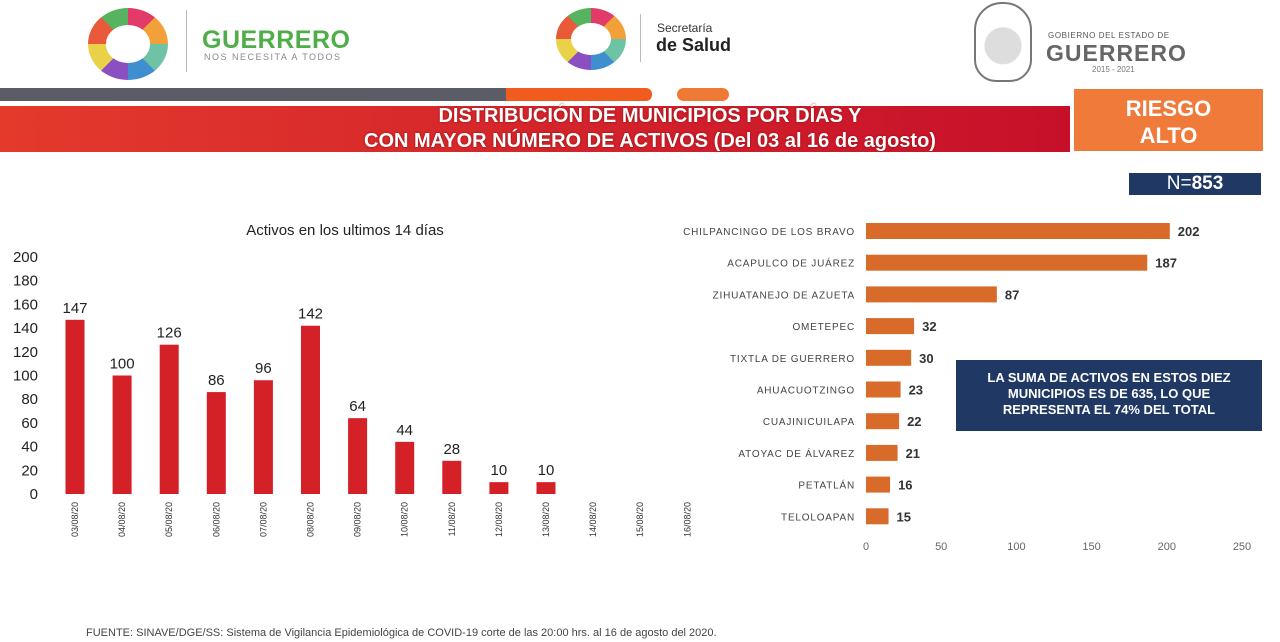  I want to click on x-tick-label: 09/08/20, so click(358, 519).